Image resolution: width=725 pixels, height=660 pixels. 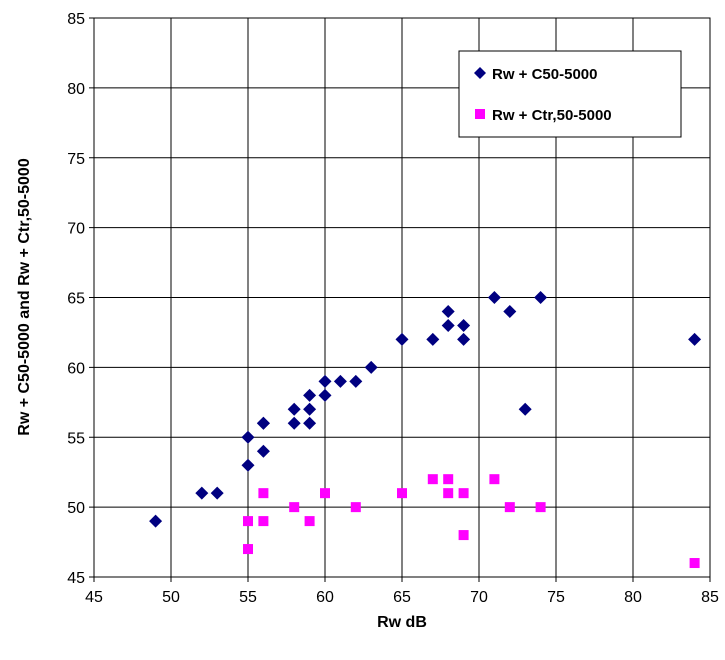 What do you see at coordinates (76, 159) in the screenshot?
I see `y-tick-label: 75` at bounding box center [76, 159].